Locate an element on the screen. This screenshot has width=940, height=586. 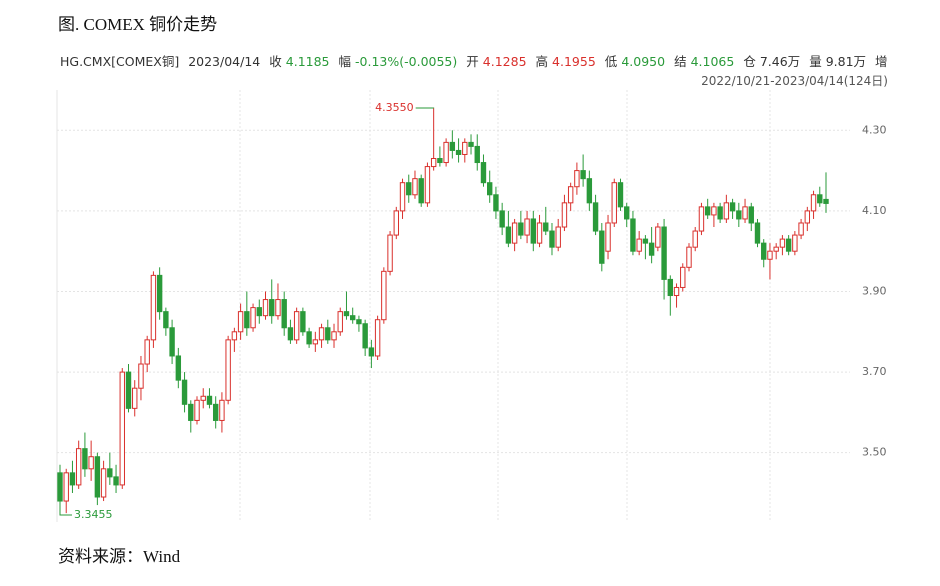
min-label: 3.3455 is located at coordinates (93, 514).